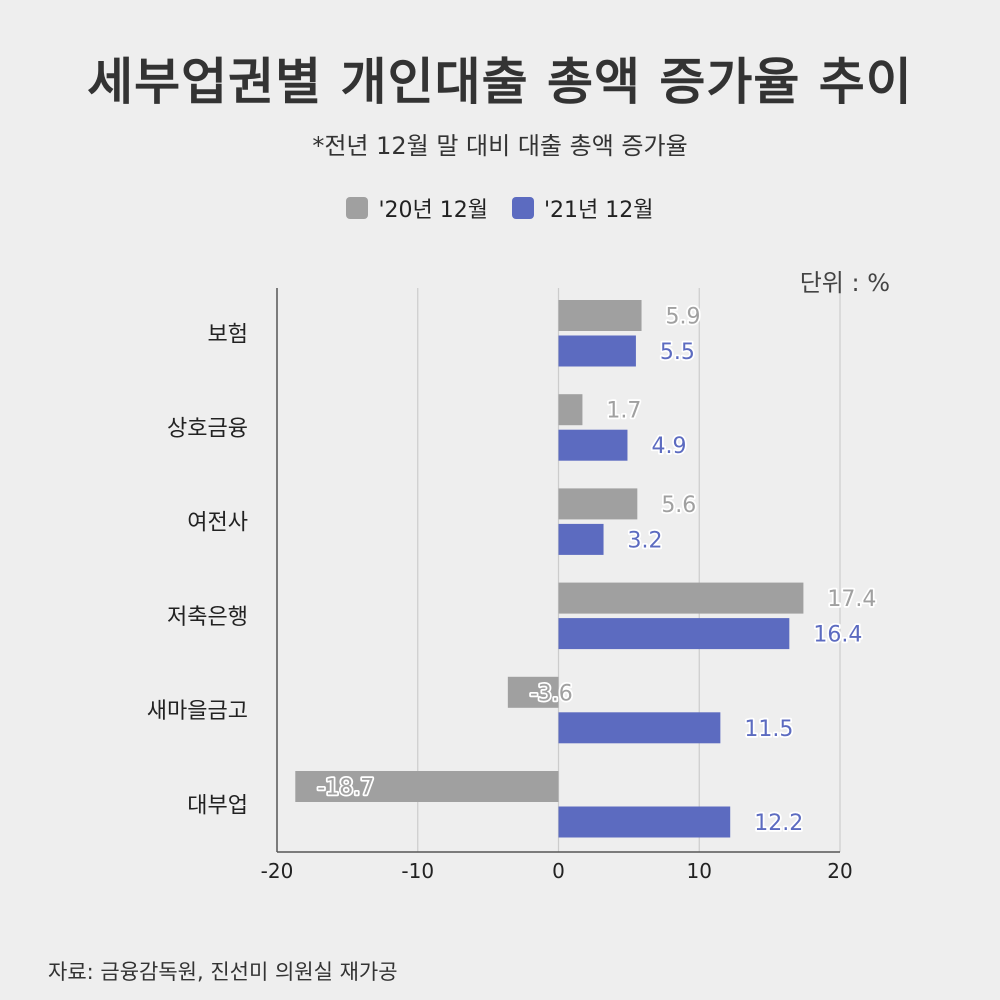 The image size is (1000, 1000). I want to click on chart-title: 세부업권별 개인대출 총액 증가율 추이, so click(500, 82).